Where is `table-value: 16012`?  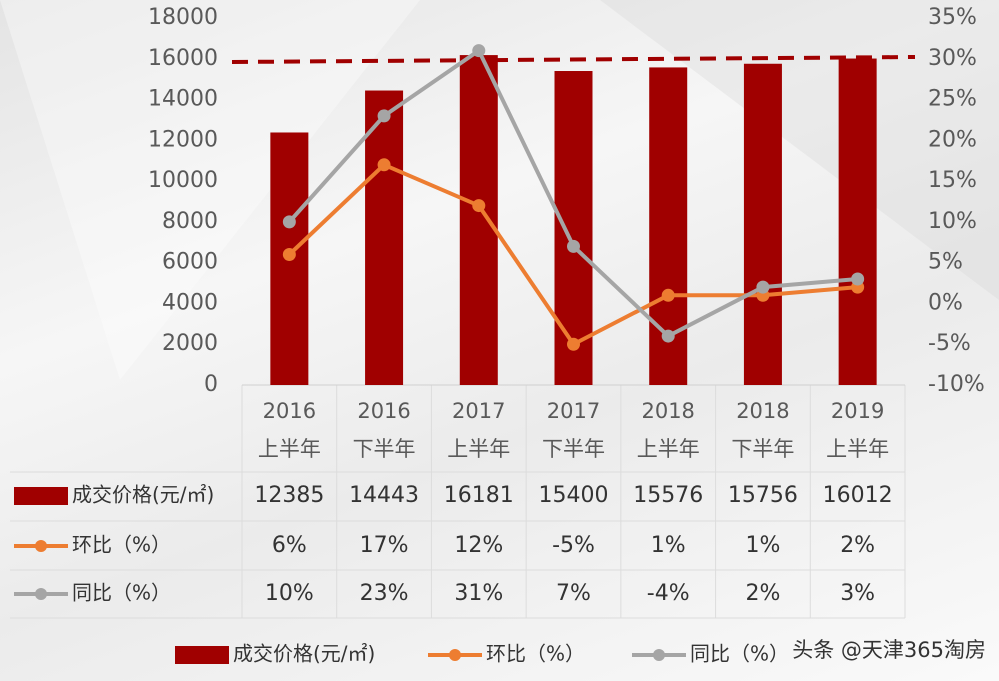
table-value: 16012 is located at coordinates (858, 495).